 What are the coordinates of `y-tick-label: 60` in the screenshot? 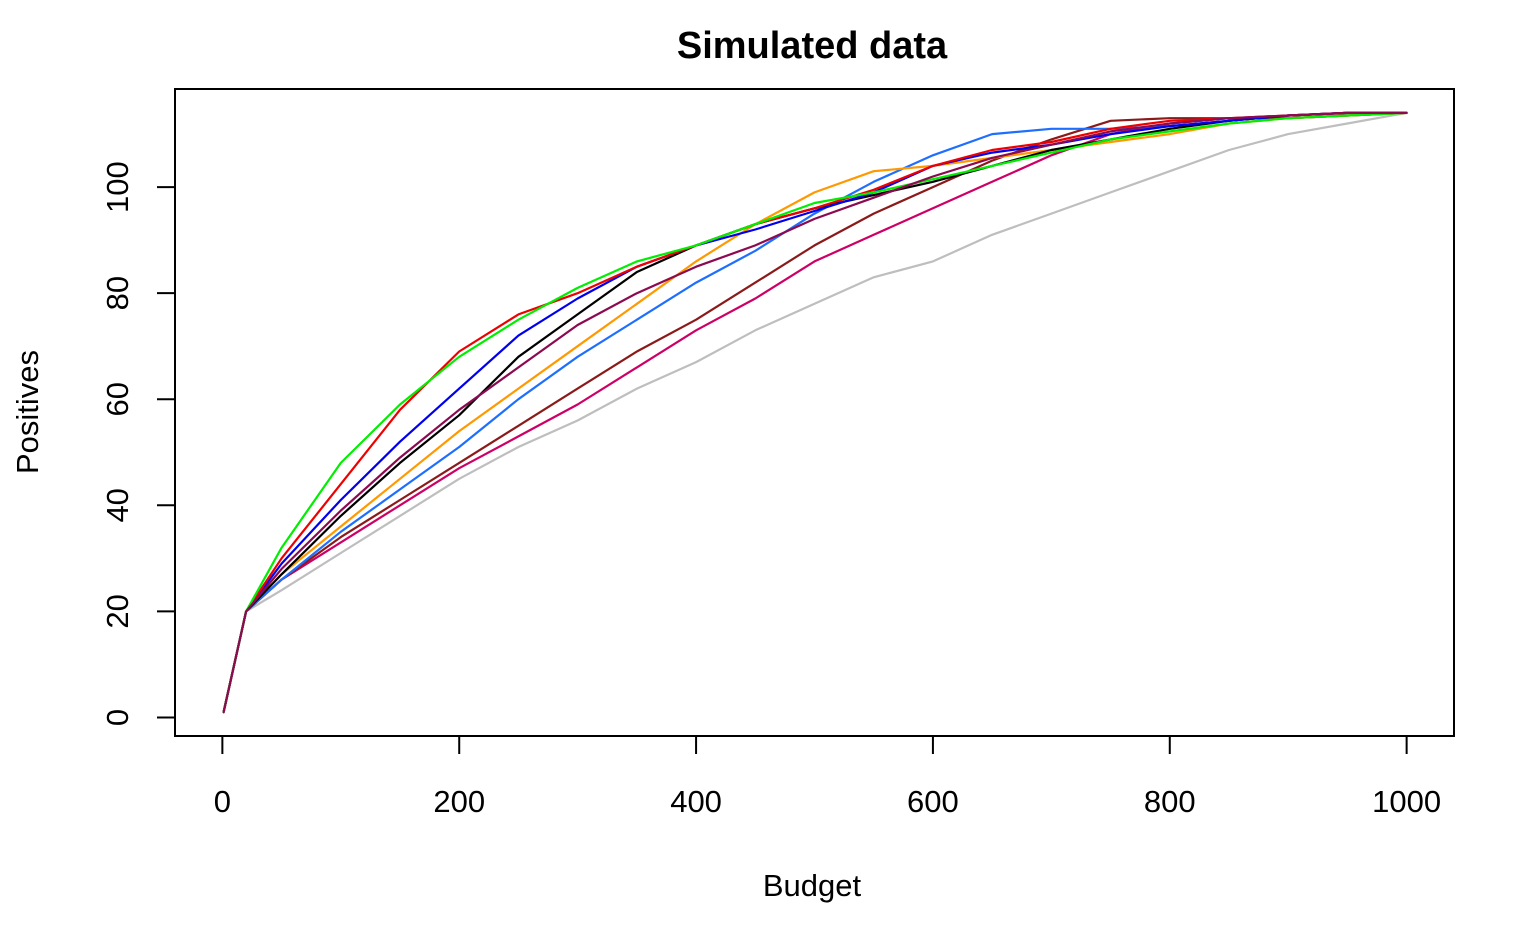 It's located at (117, 399).